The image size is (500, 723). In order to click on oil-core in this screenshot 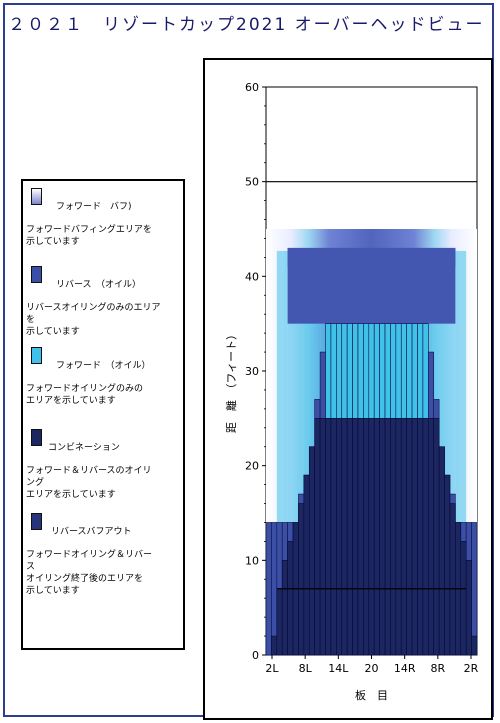, I will do `click(371, 285)`.